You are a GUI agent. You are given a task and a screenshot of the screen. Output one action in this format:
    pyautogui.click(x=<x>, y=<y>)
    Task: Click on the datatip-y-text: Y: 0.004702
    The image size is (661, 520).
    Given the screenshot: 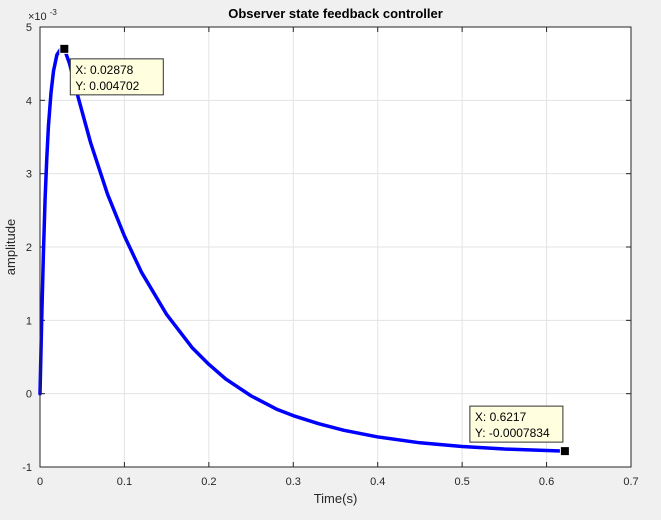 What is the action you would take?
    pyautogui.click(x=107, y=86)
    